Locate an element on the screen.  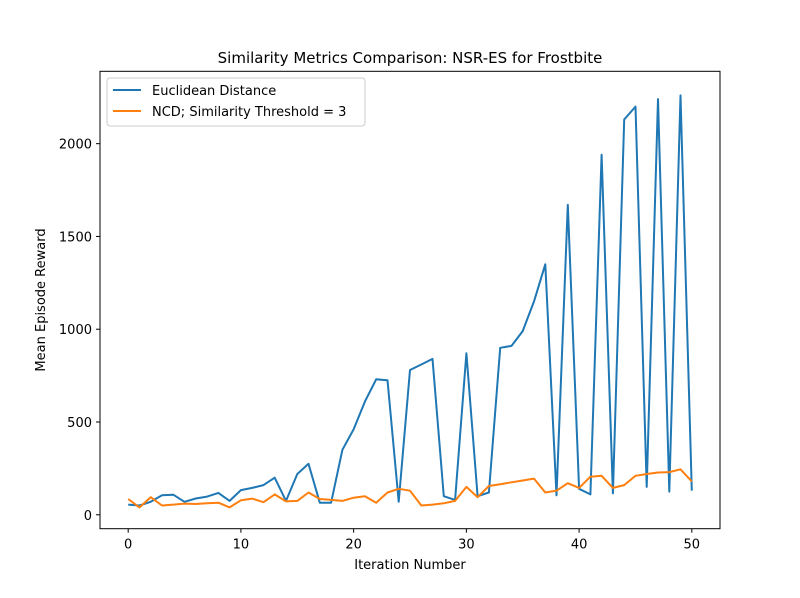
x-tick-label: 30 is located at coordinates (466, 545).